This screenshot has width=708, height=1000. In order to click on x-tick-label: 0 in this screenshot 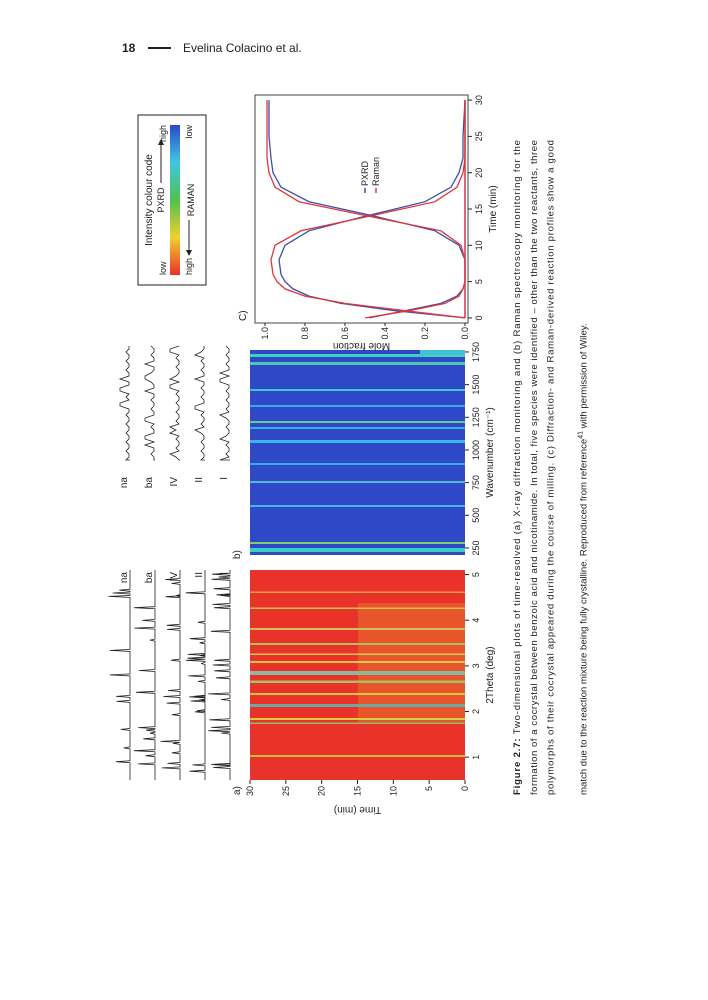, I will do `click(479, 317)`.